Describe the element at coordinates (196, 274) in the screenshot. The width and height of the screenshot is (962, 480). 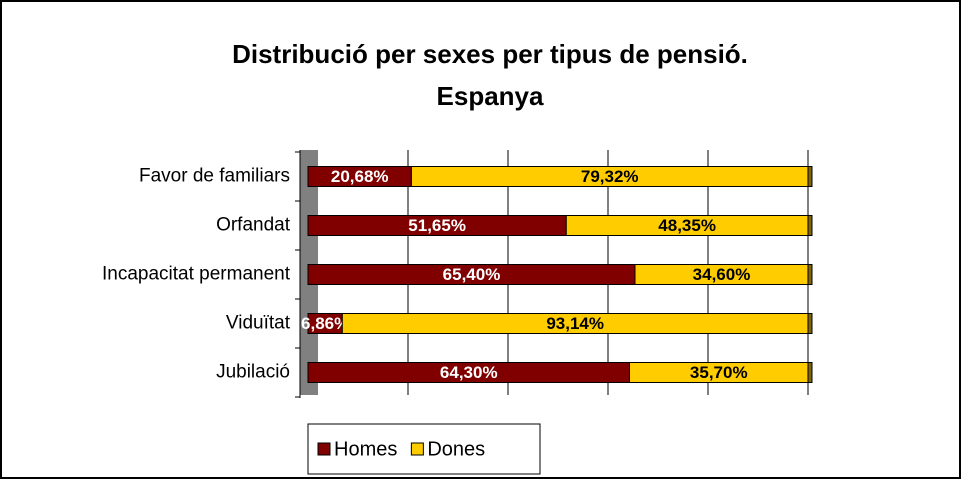
I see `y-tick-label: Incapacitat permanent` at that location.